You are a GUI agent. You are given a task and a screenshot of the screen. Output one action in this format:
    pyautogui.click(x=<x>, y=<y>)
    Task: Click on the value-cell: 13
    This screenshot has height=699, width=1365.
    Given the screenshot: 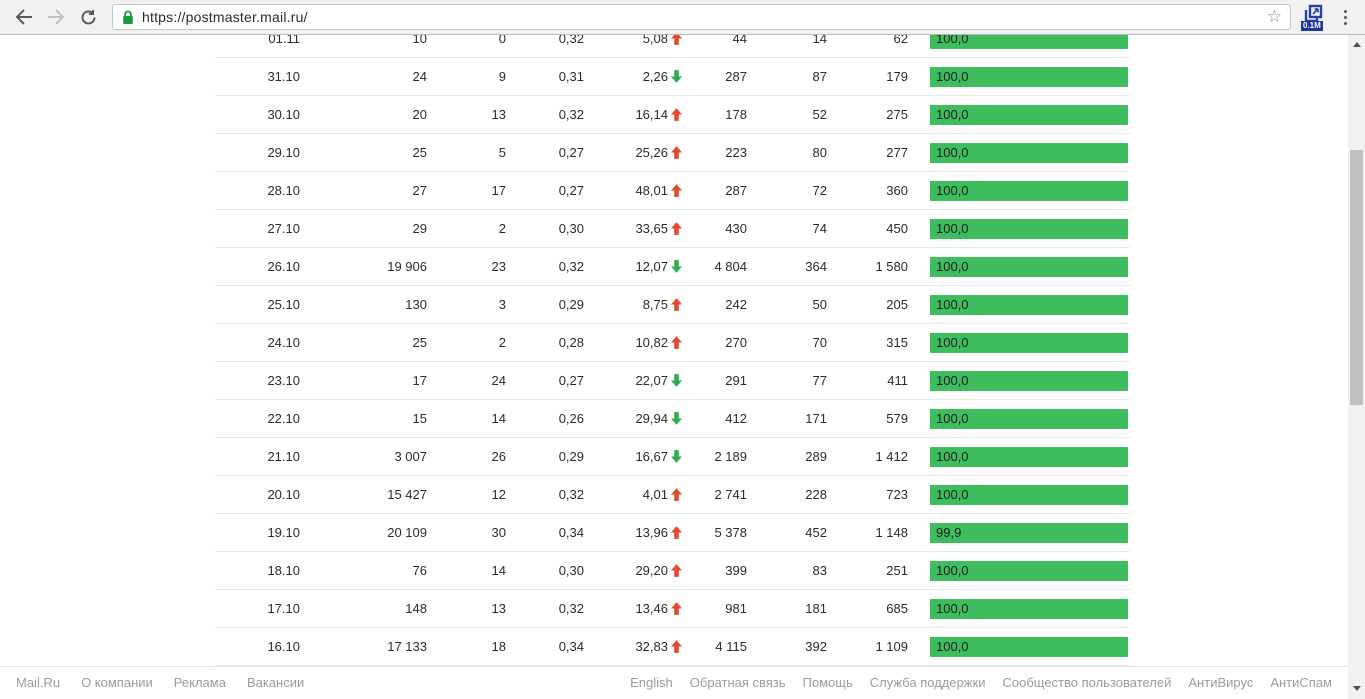 What is the action you would take?
    pyautogui.click(x=498, y=114)
    